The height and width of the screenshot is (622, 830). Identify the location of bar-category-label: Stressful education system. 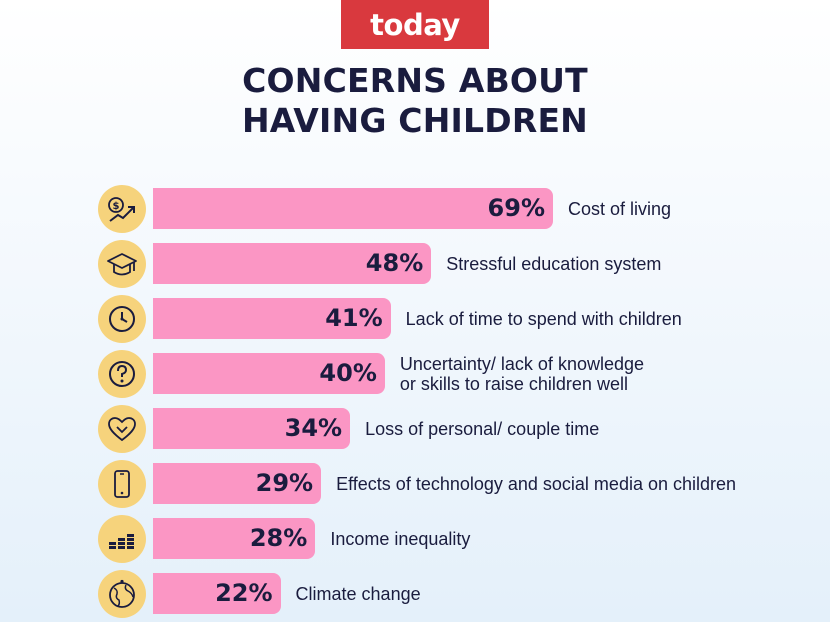
(554, 263).